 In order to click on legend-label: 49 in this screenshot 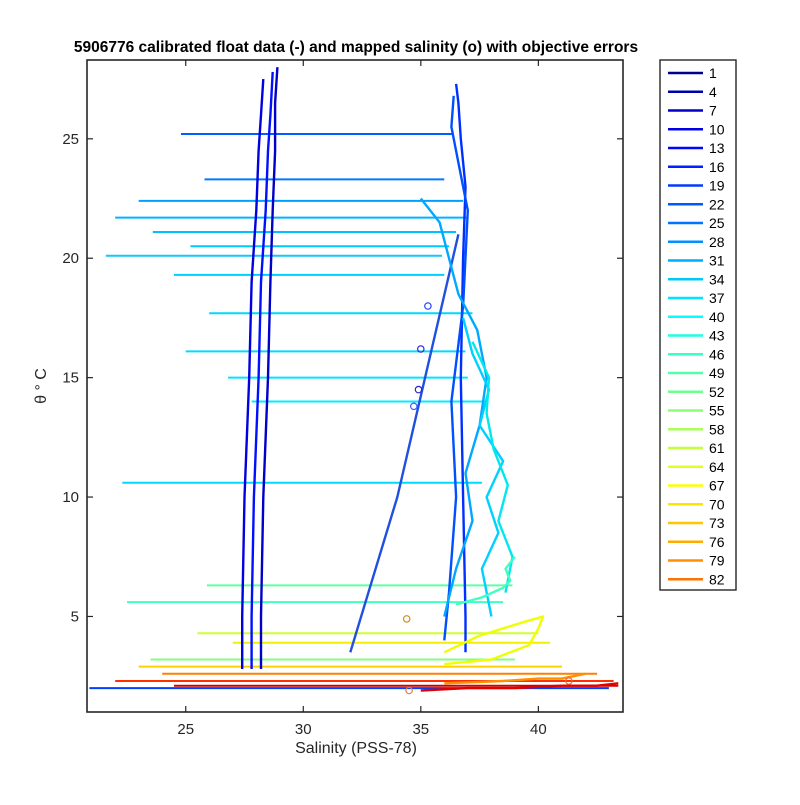, I will do `click(717, 373)`.